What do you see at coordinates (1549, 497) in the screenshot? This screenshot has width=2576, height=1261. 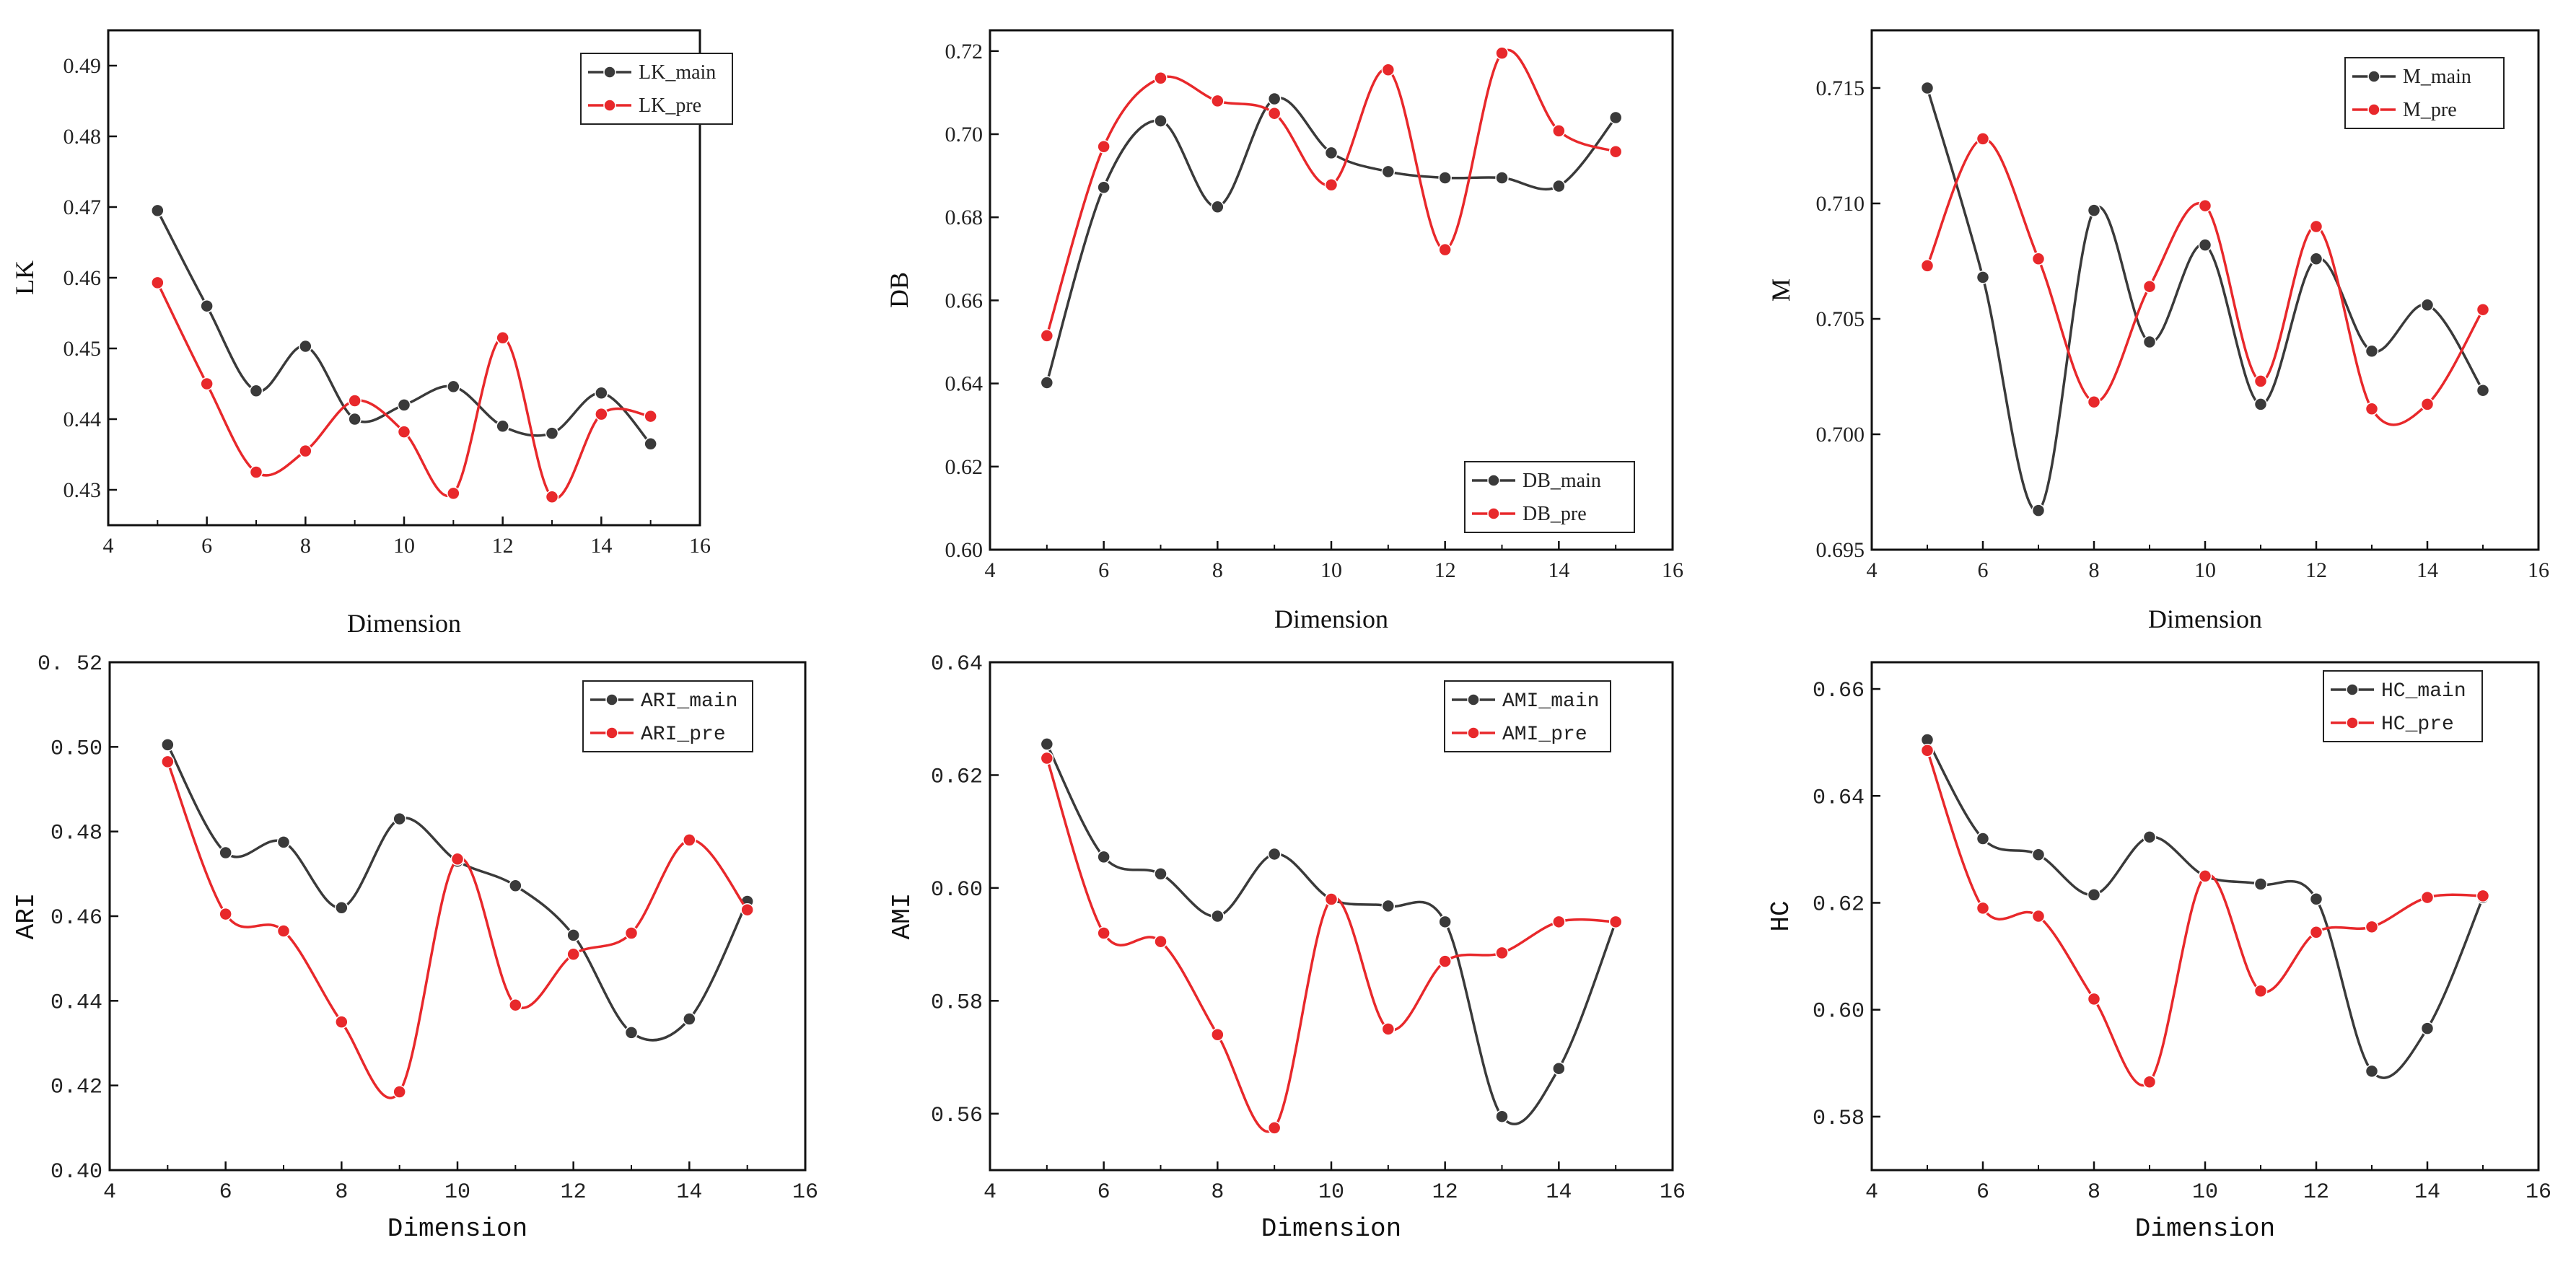 I see `legend-box` at bounding box center [1549, 497].